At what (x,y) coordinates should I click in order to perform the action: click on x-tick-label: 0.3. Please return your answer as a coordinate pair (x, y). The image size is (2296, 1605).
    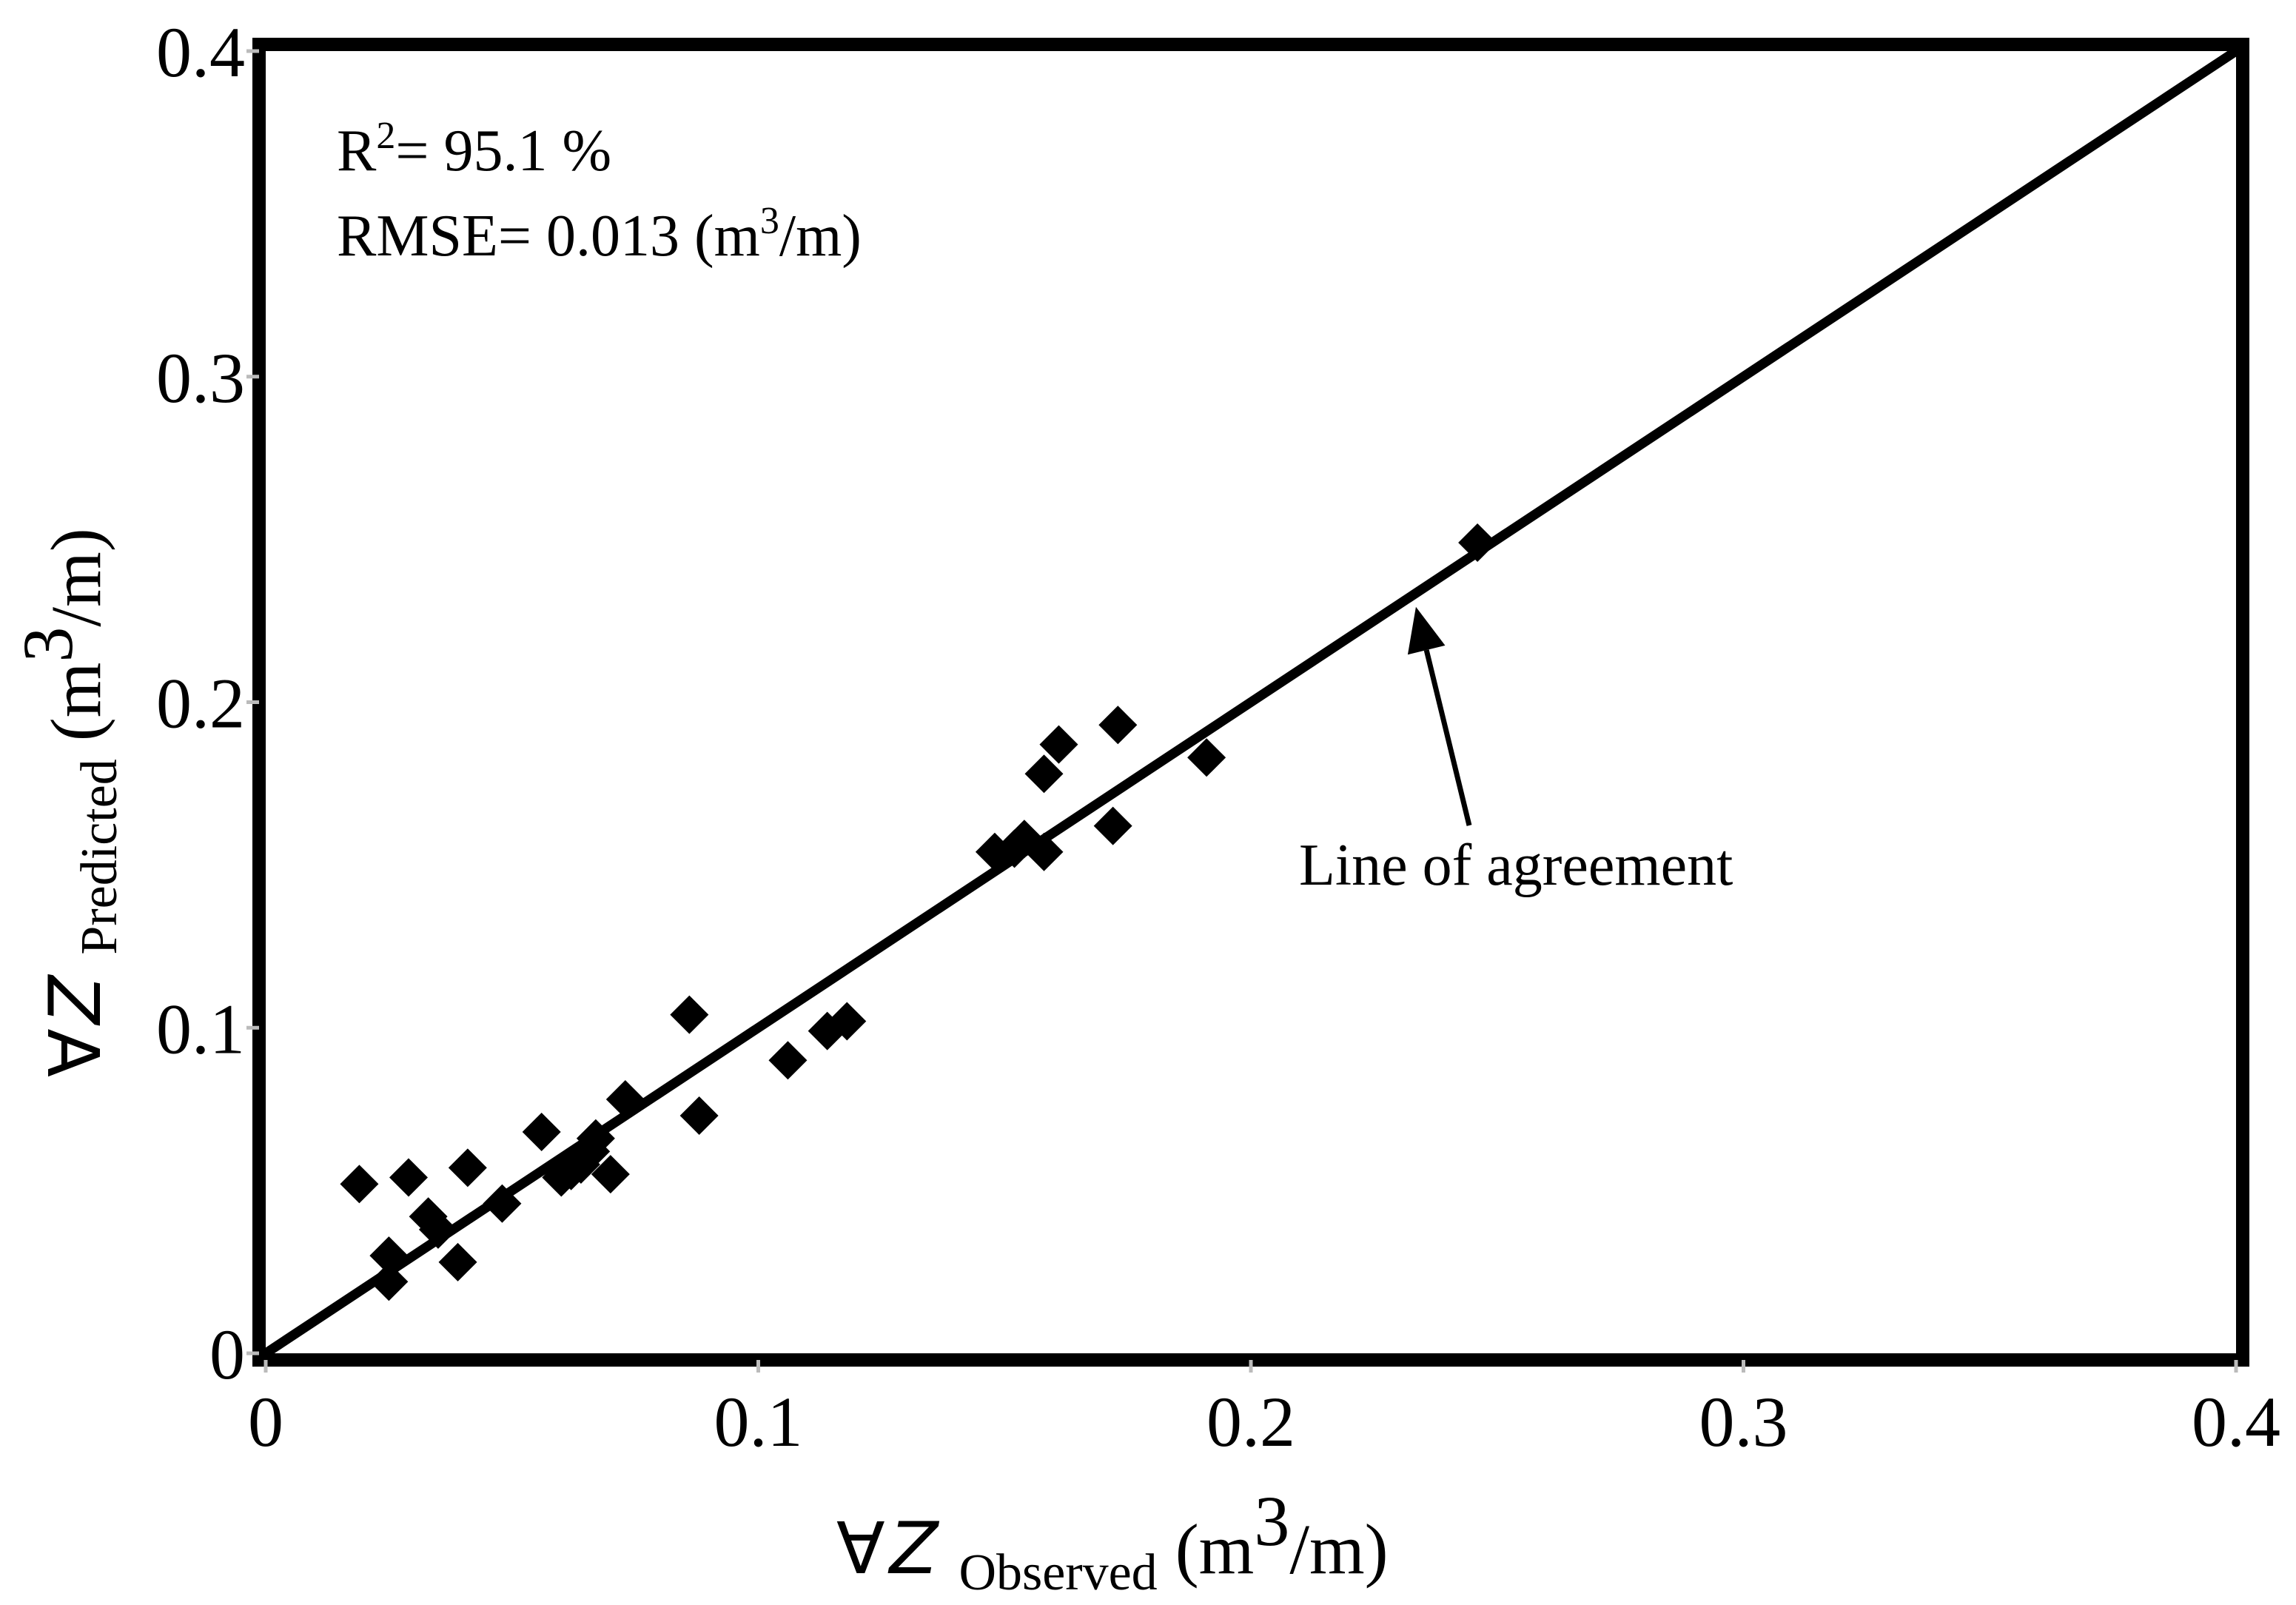
    Looking at the image, I should click on (1743, 1421).